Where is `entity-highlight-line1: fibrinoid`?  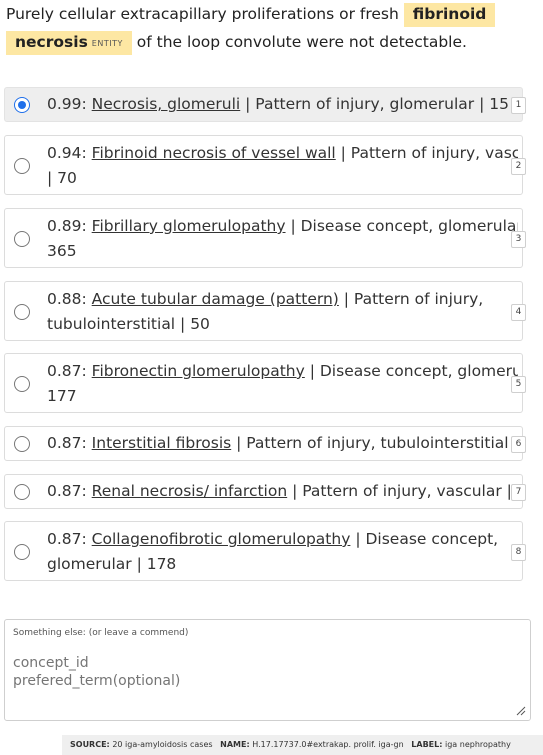
entity-highlight-line1: fibrinoid is located at coordinates (449, 15).